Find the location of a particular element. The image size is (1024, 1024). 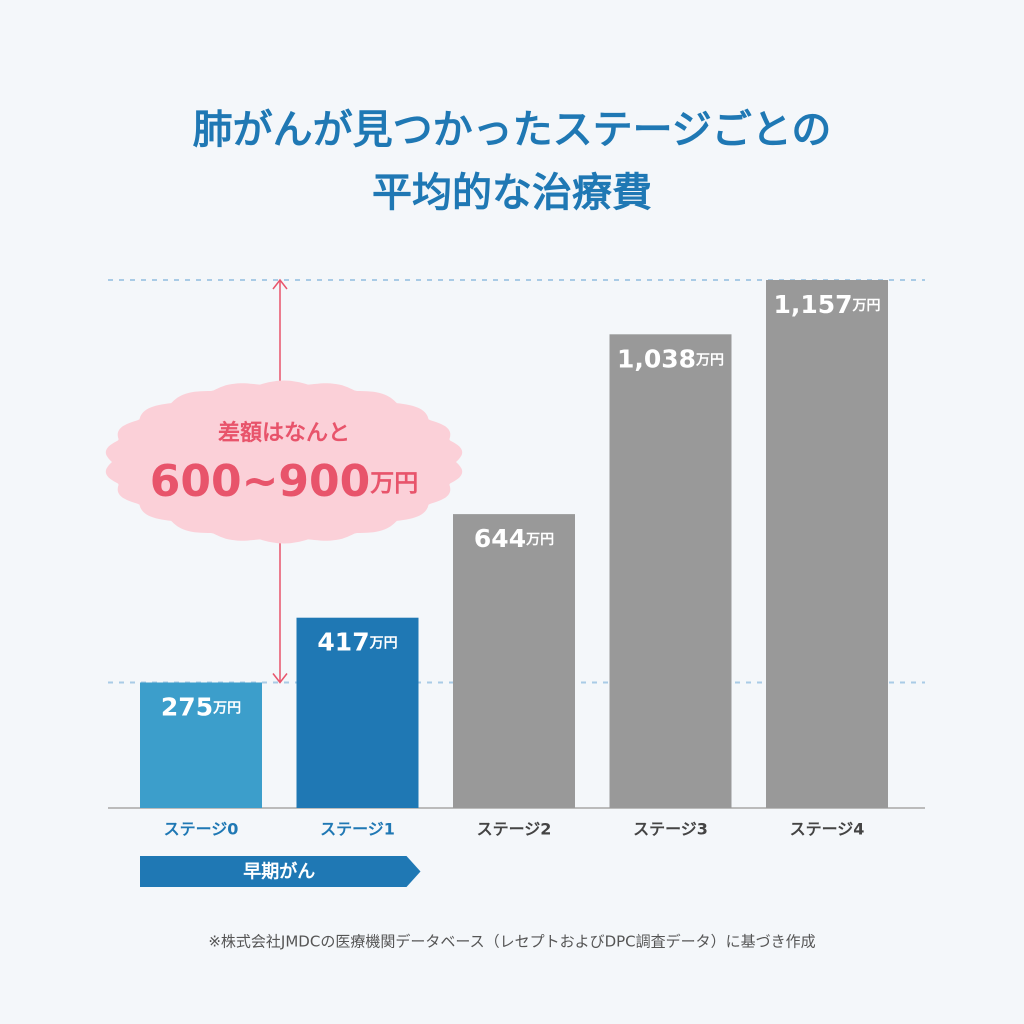

value-label: 275万円 is located at coordinates (201, 707).